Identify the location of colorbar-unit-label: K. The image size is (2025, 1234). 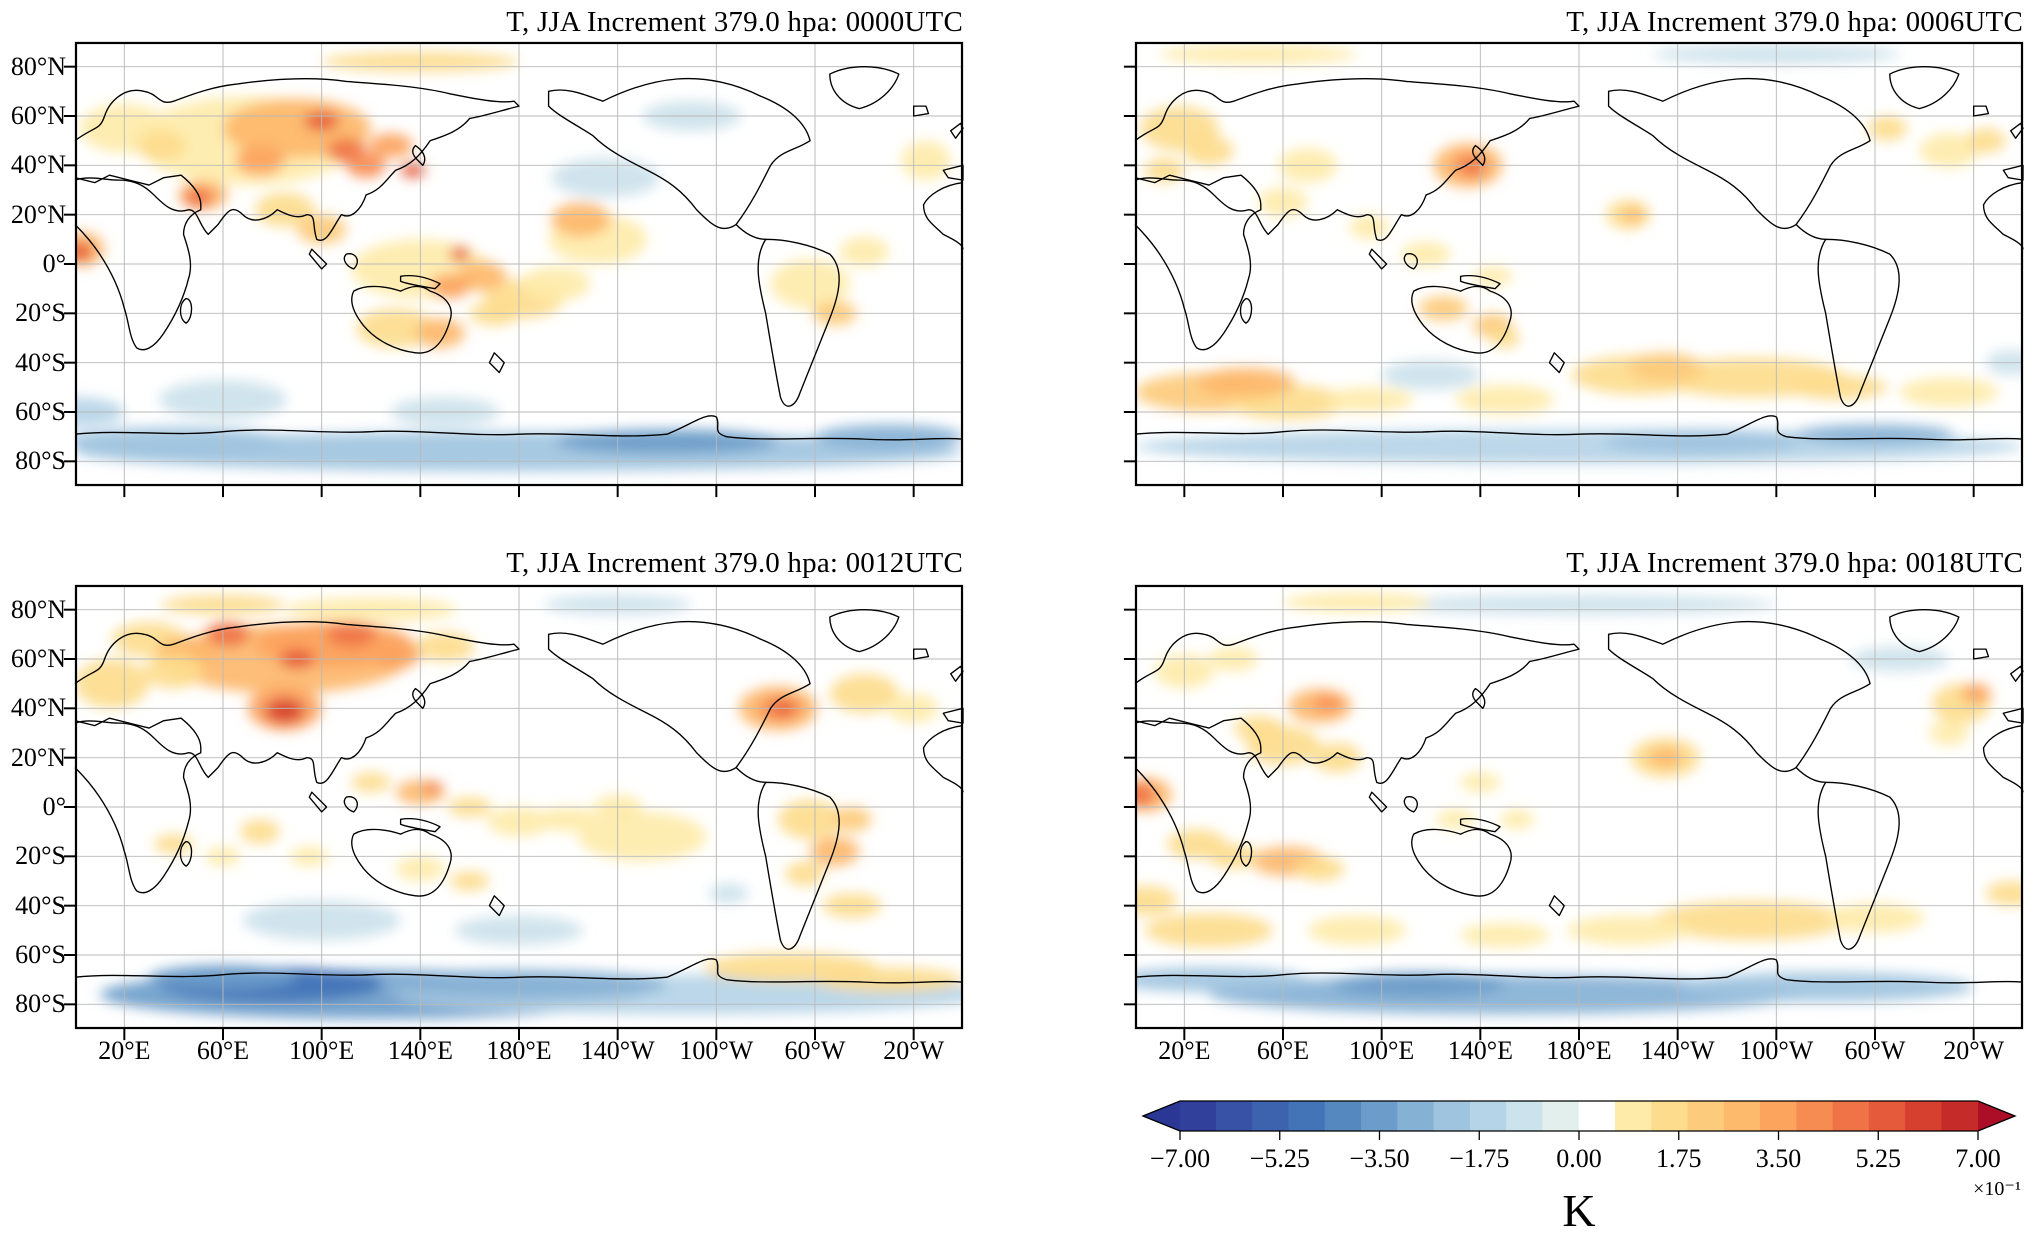
(1578, 1209).